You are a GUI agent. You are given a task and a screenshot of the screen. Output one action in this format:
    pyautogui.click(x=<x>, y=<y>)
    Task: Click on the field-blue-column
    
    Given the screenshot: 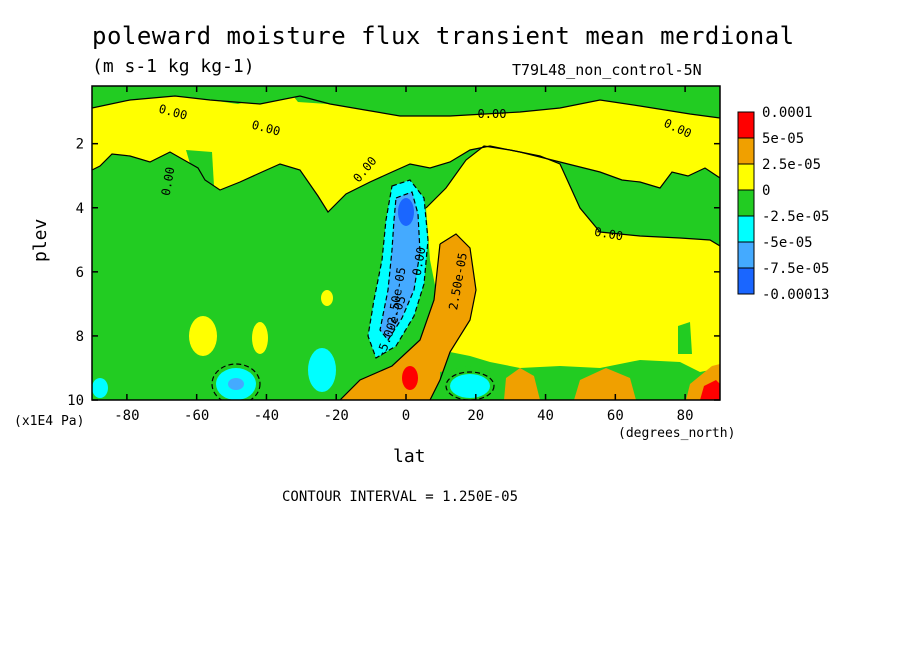 What is the action you would take?
    pyautogui.click(x=400, y=266)
    